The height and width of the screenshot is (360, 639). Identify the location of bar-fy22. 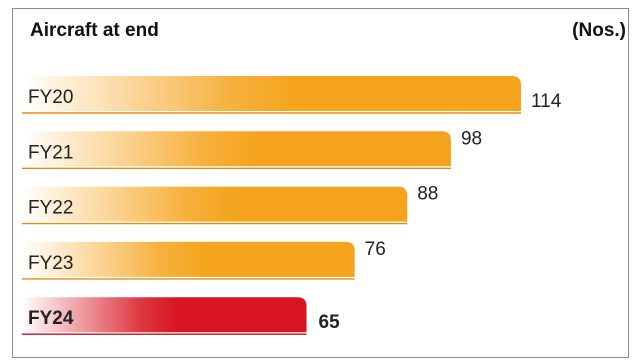
(215, 204).